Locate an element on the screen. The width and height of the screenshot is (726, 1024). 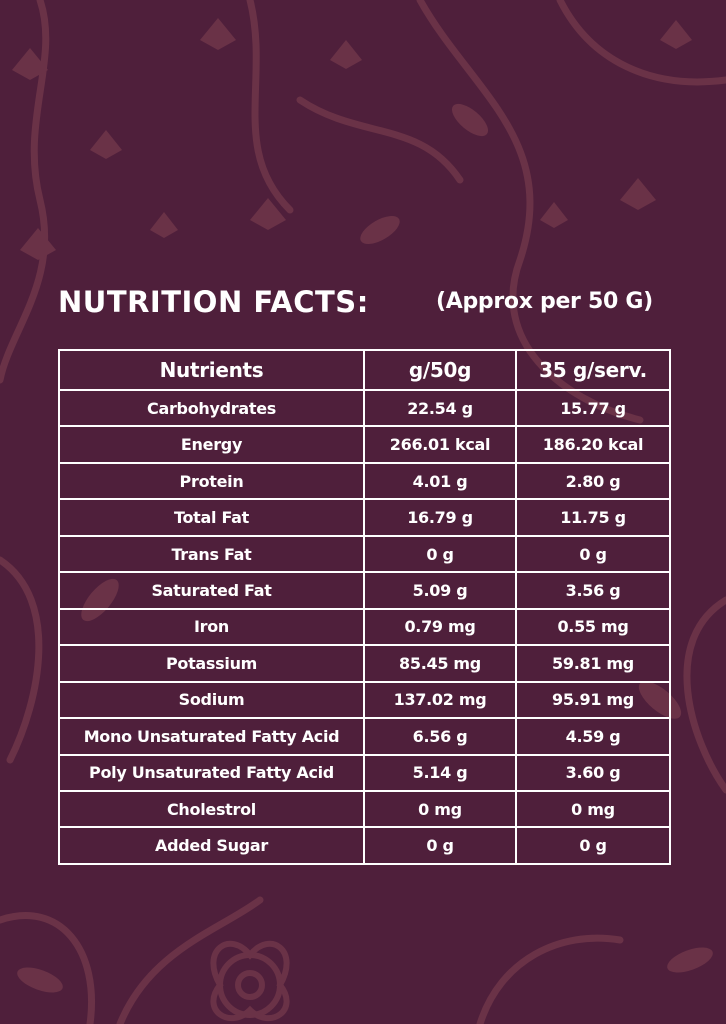
nutrient-name: Total Fat is located at coordinates (211, 517).